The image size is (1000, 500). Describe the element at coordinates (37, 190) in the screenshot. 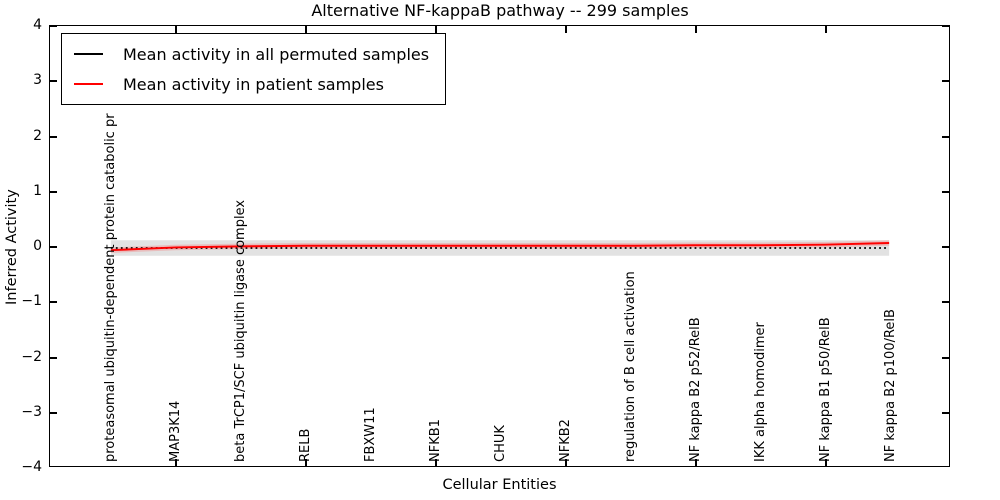

I see `y-tick-label: 1` at that location.